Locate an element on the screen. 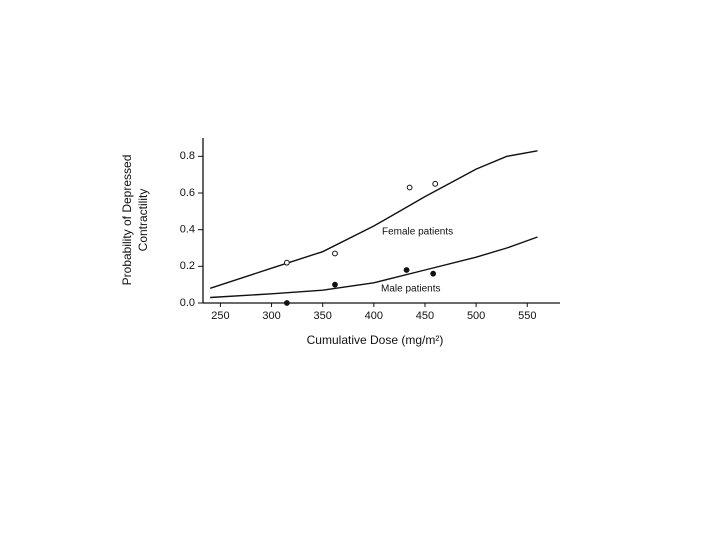  x-tick-label: 500 is located at coordinates (476, 316).